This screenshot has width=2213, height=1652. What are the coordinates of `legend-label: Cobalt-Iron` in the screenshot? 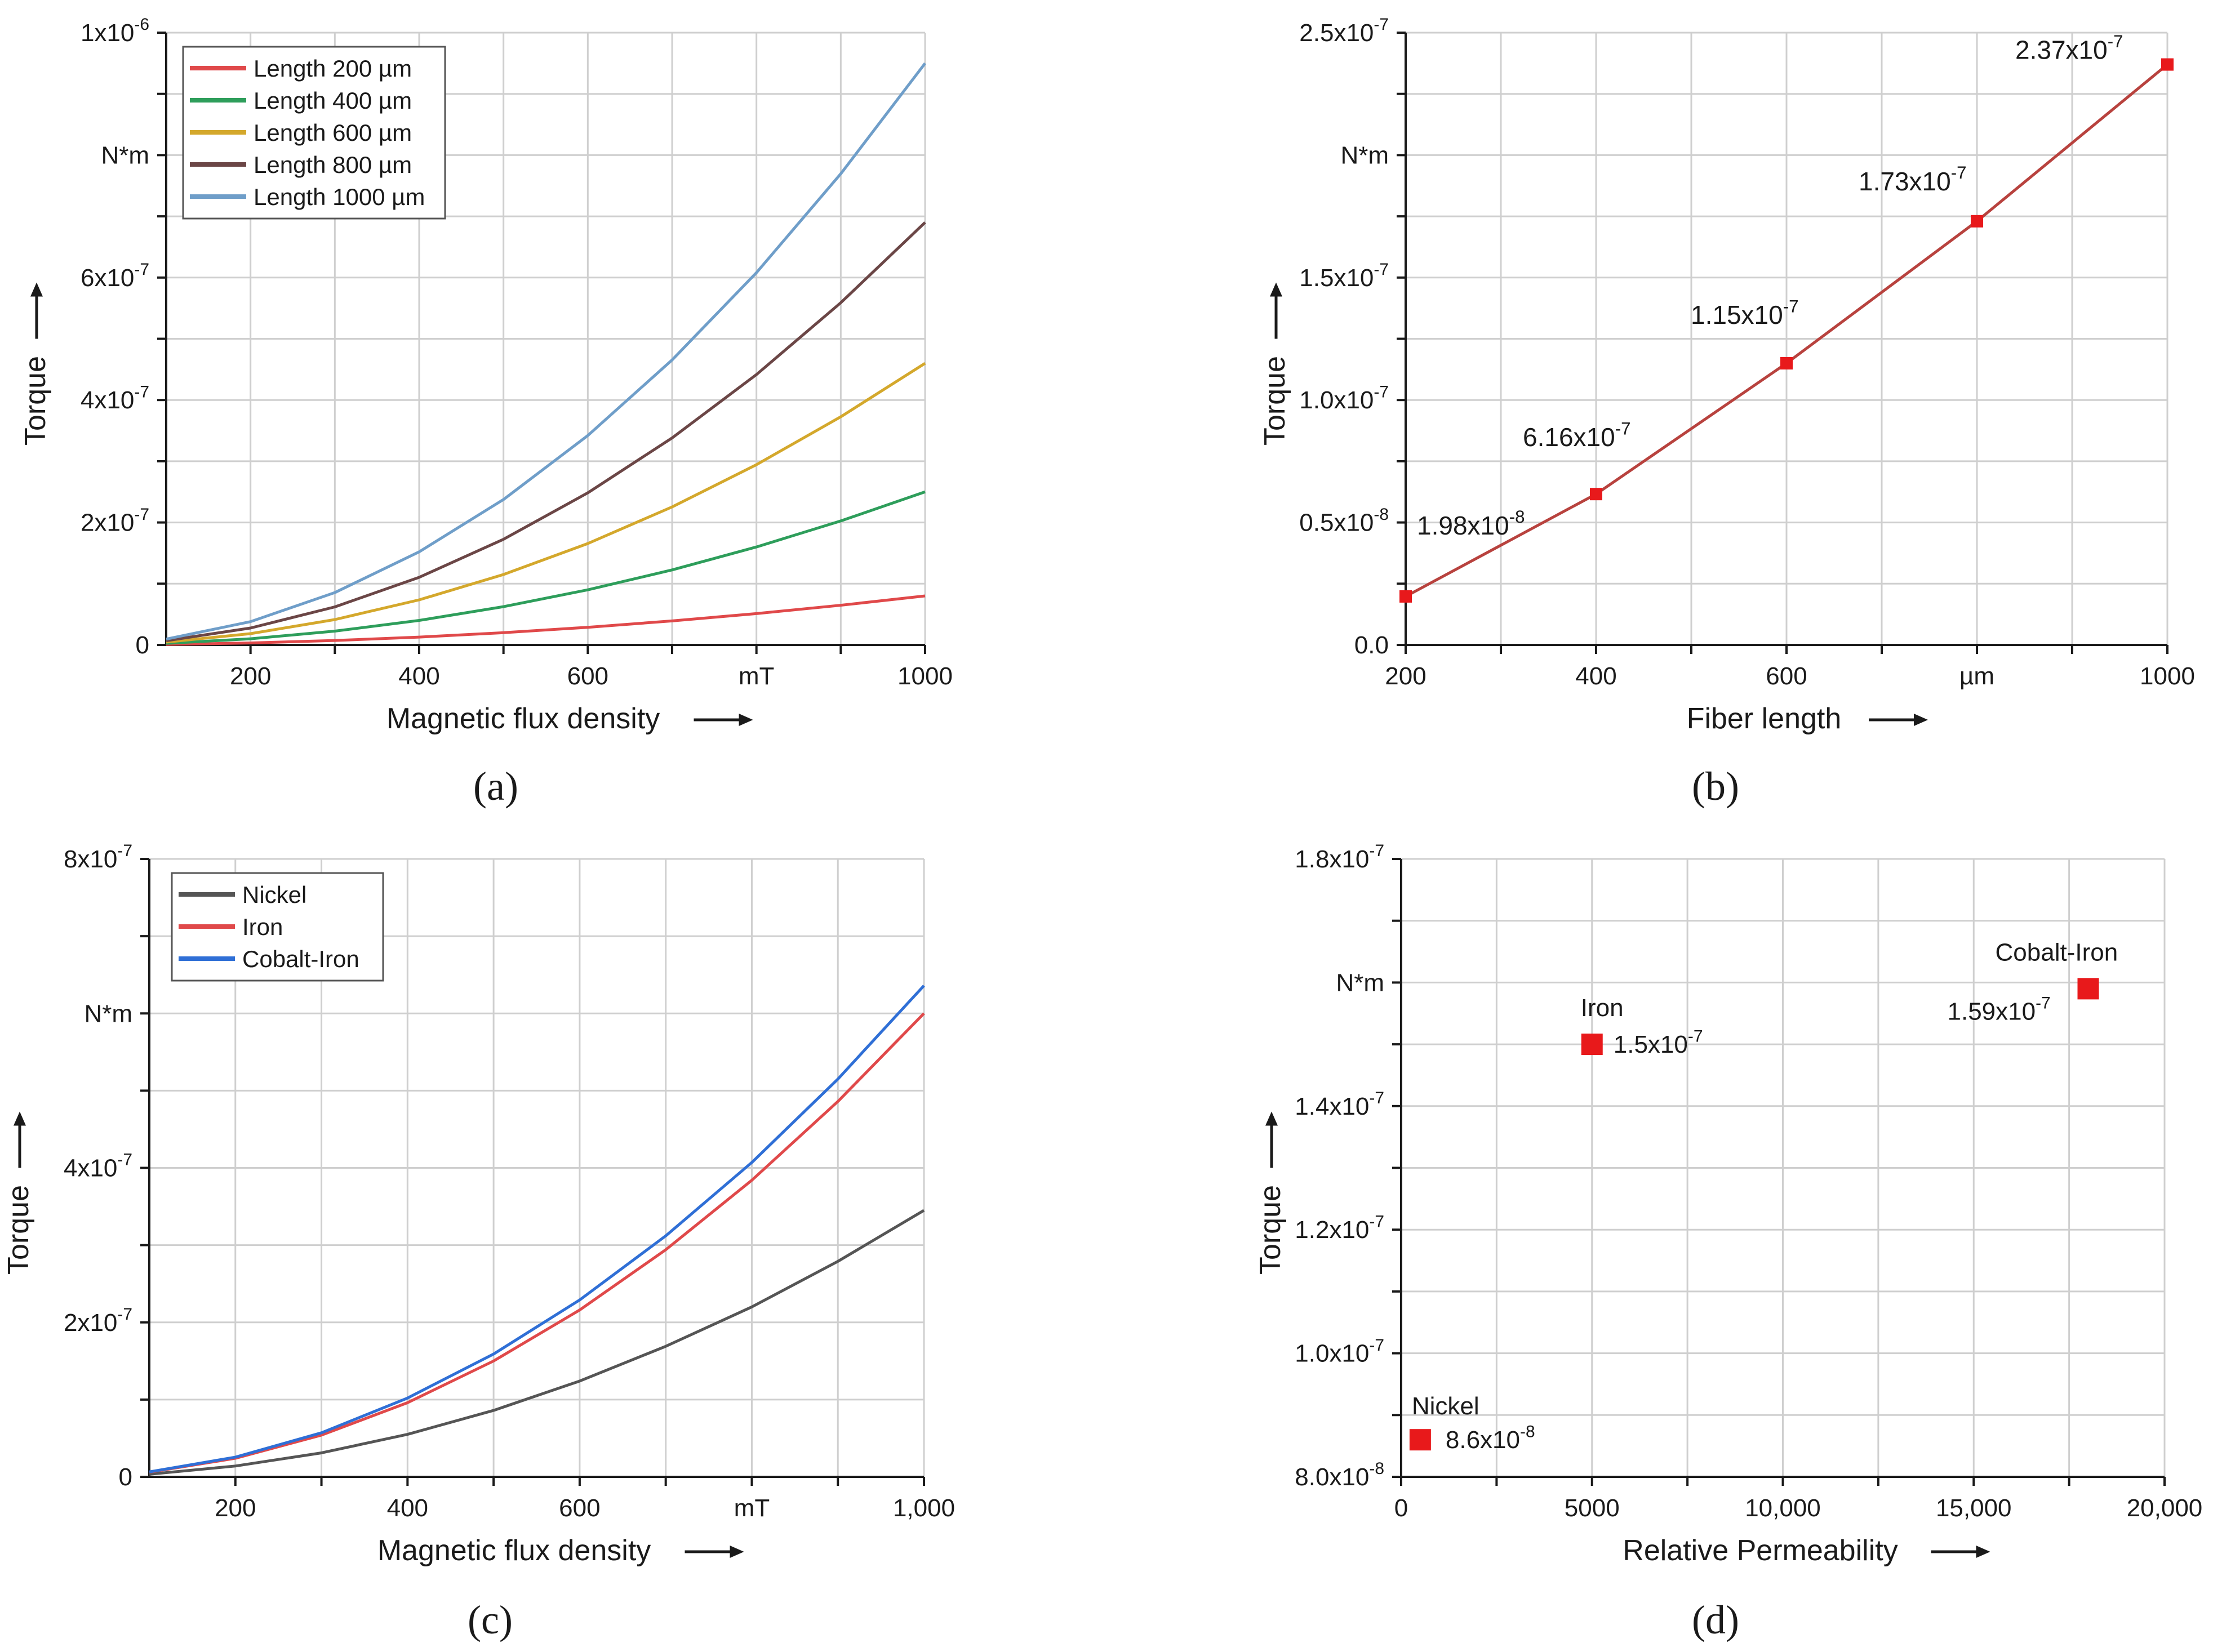 It's located at (300, 959).